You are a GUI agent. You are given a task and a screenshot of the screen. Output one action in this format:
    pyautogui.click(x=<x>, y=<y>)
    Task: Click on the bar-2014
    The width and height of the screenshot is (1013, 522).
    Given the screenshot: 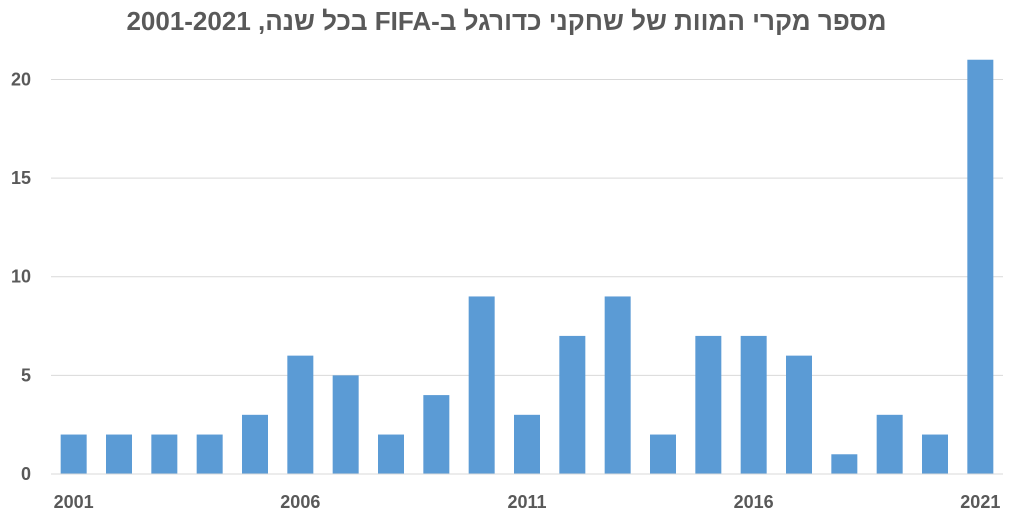 What is the action you would take?
    pyautogui.click(x=663, y=454)
    